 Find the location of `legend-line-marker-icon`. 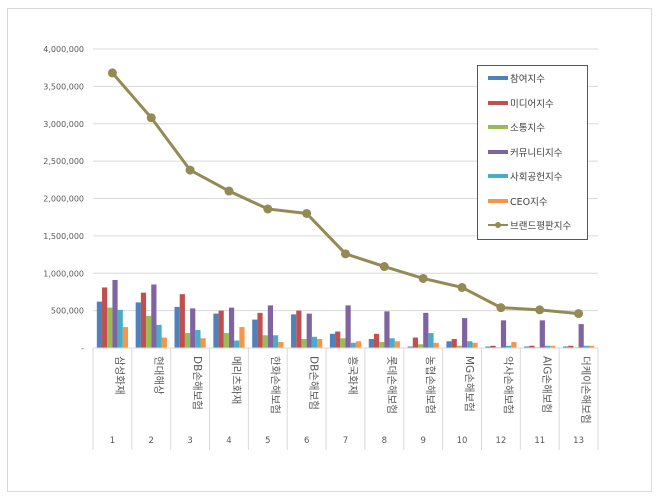

legend-line-marker-icon is located at coordinates (498, 225).